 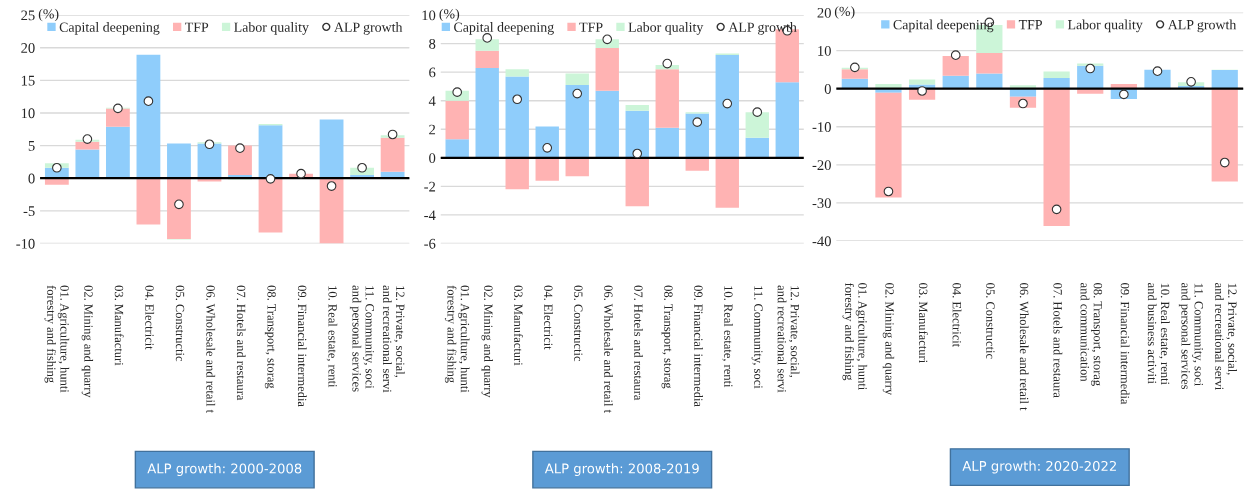 What do you see at coordinates (432, 101) in the screenshot?
I see `y-tick-label: 4` at bounding box center [432, 101].